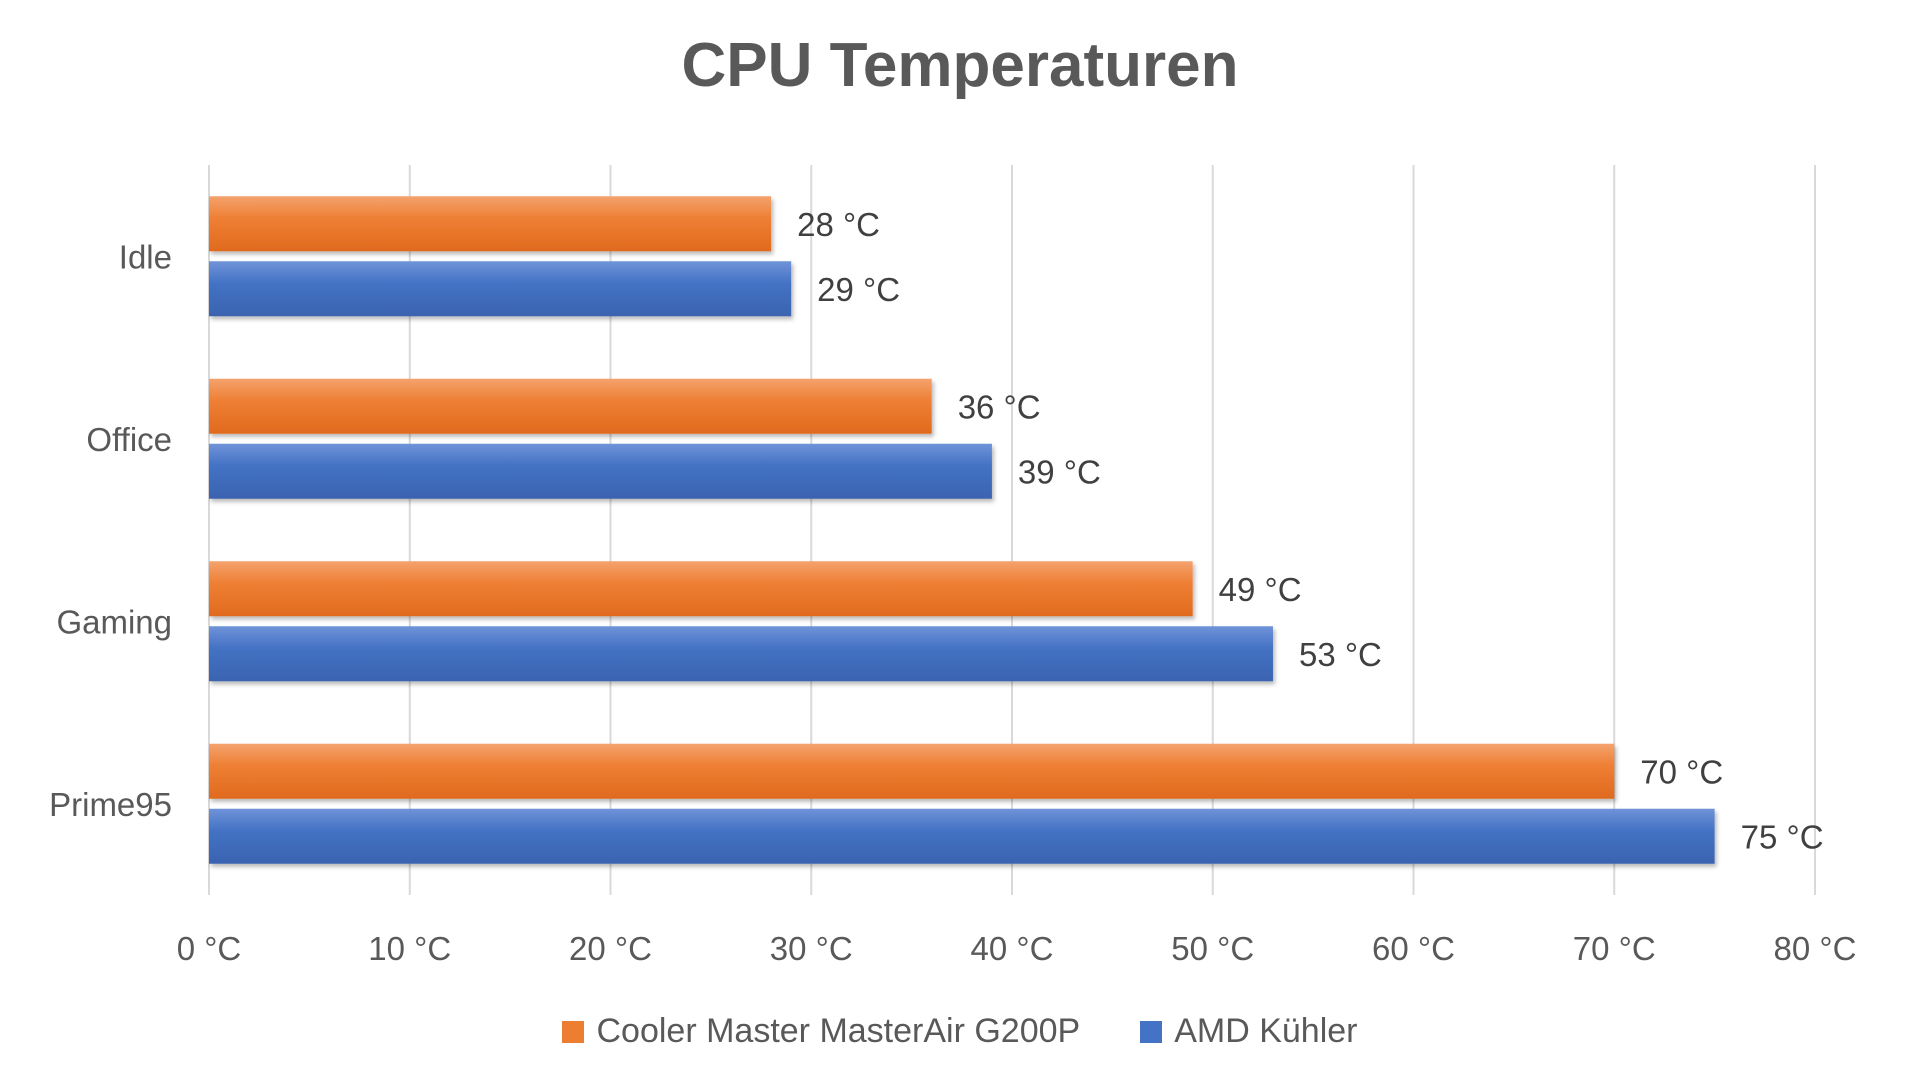  Describe the element at coordinates (858, 289) in the screenshot. I see `data-label-idle-series-1: 29 °C` at that location.